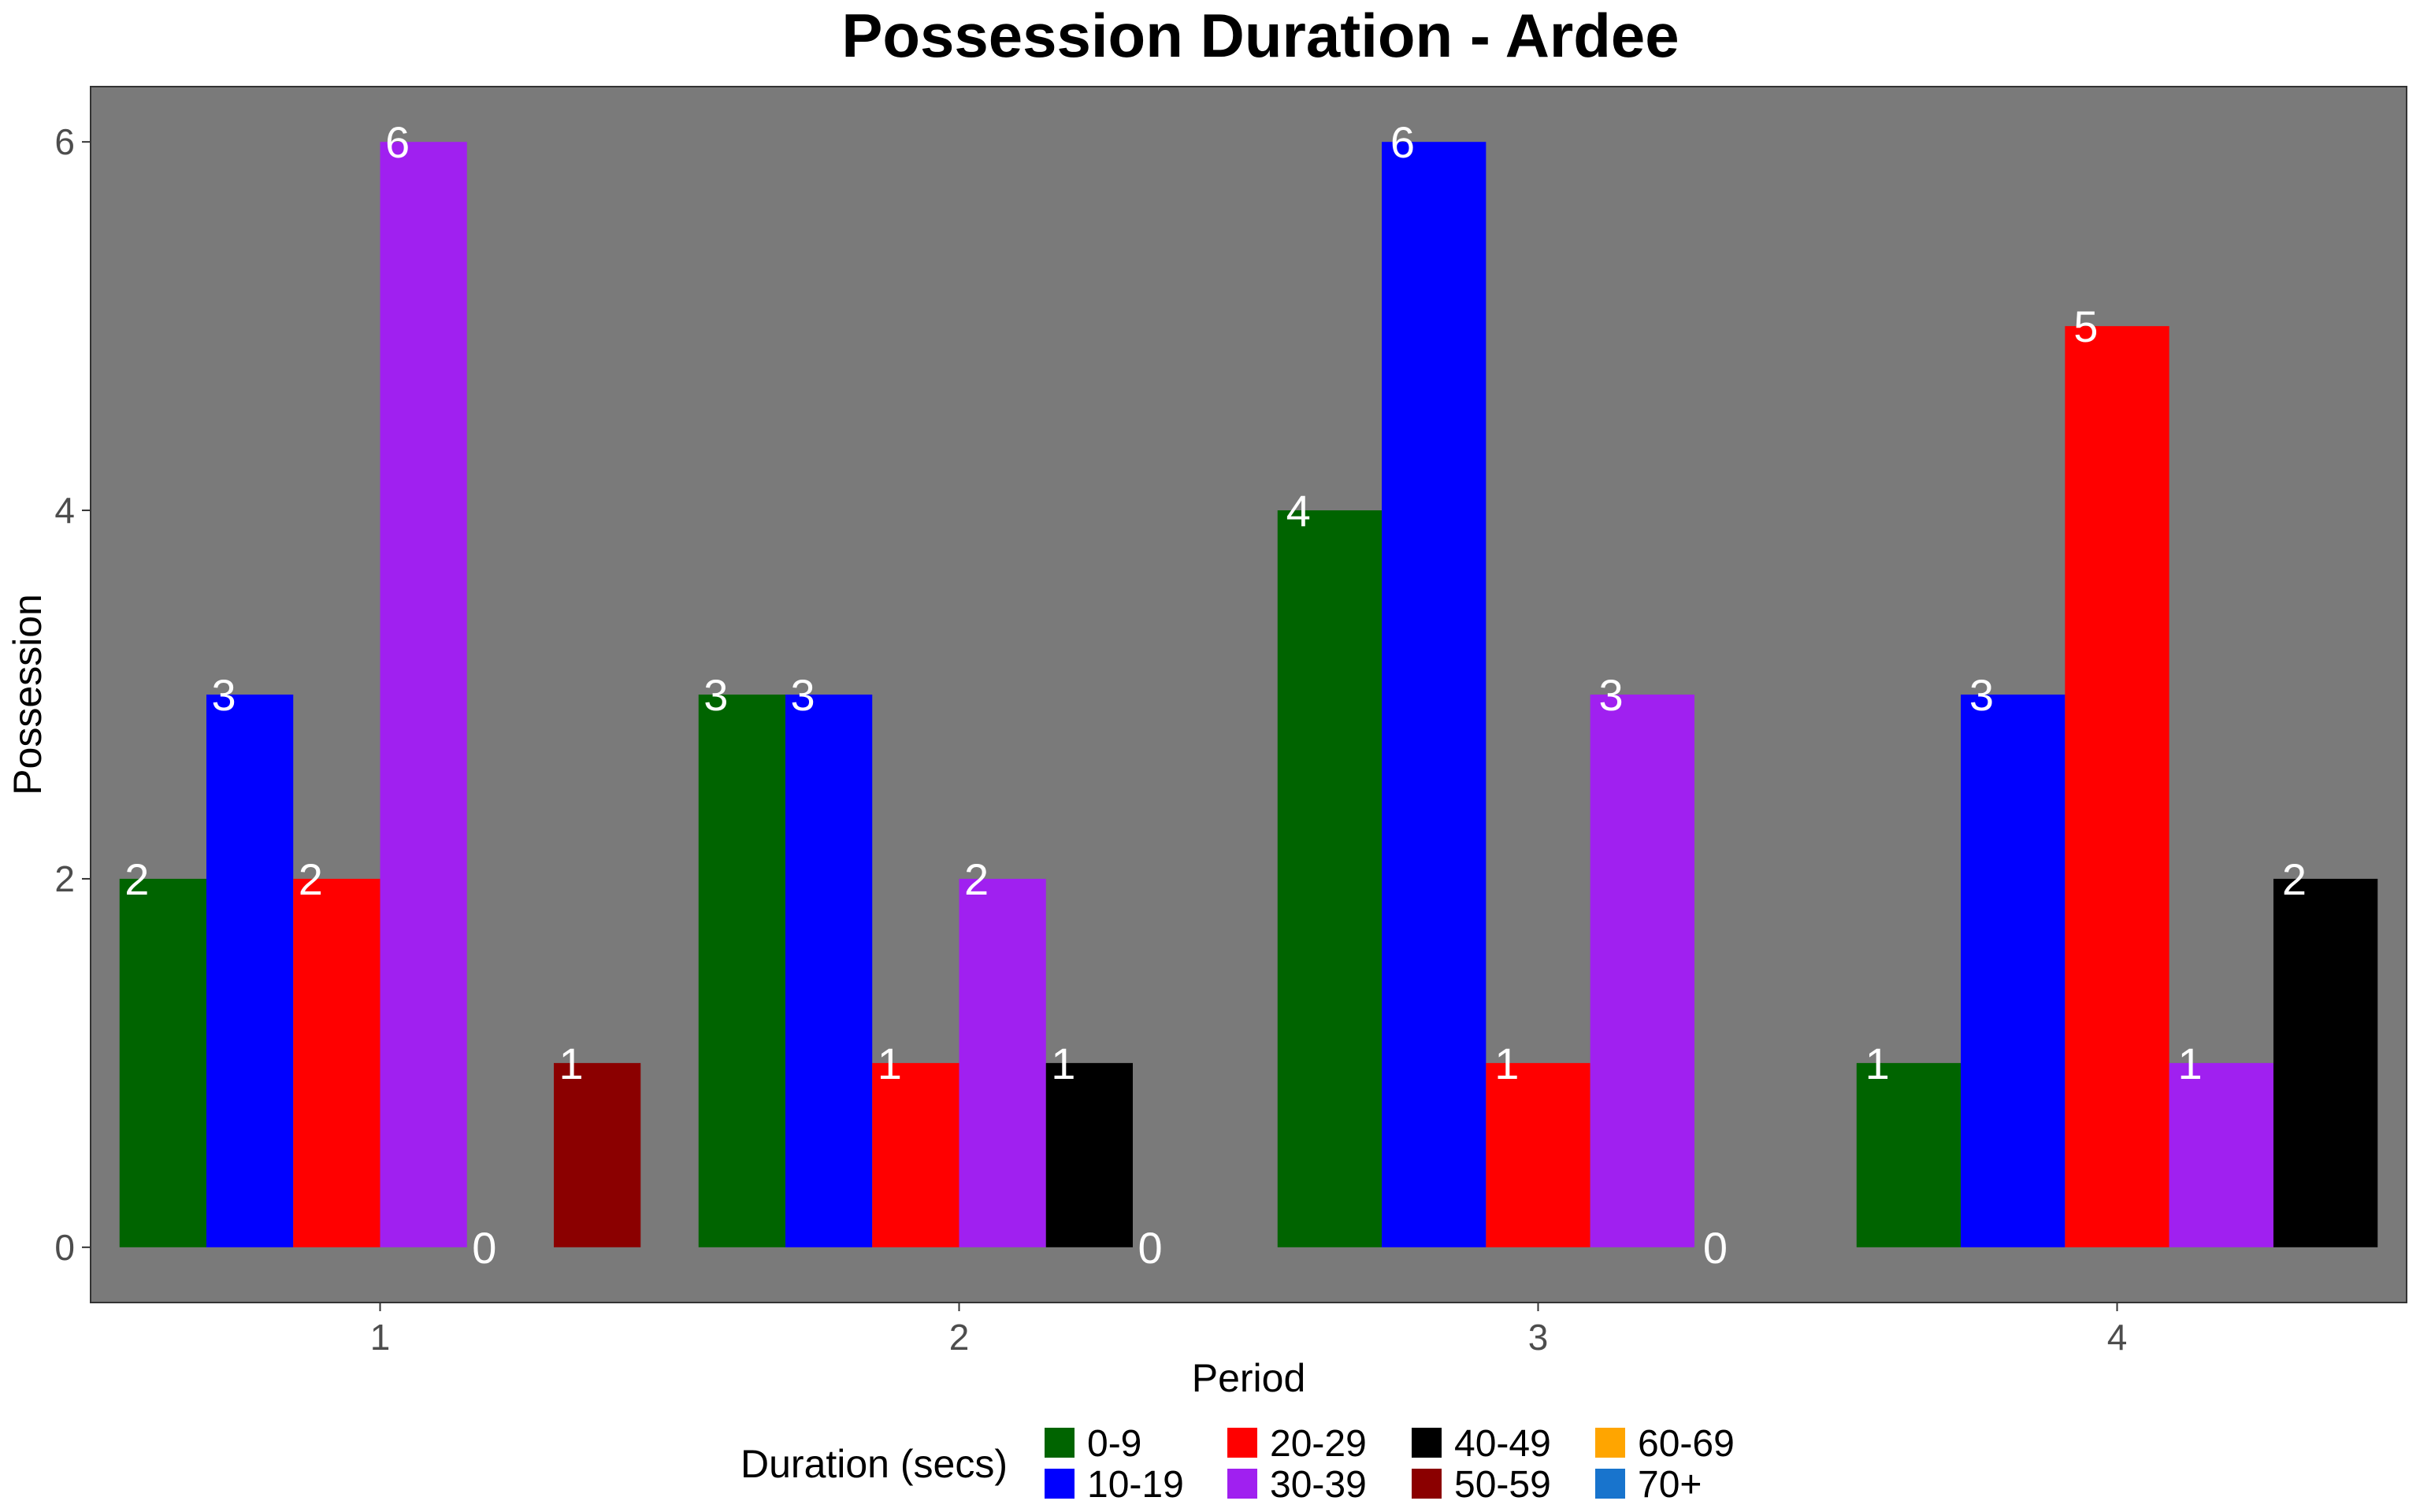  Describe the element at coordinates (1260, 35) in the screenshot. I see `chart-title: Possession Duration - Ardee` at that location.